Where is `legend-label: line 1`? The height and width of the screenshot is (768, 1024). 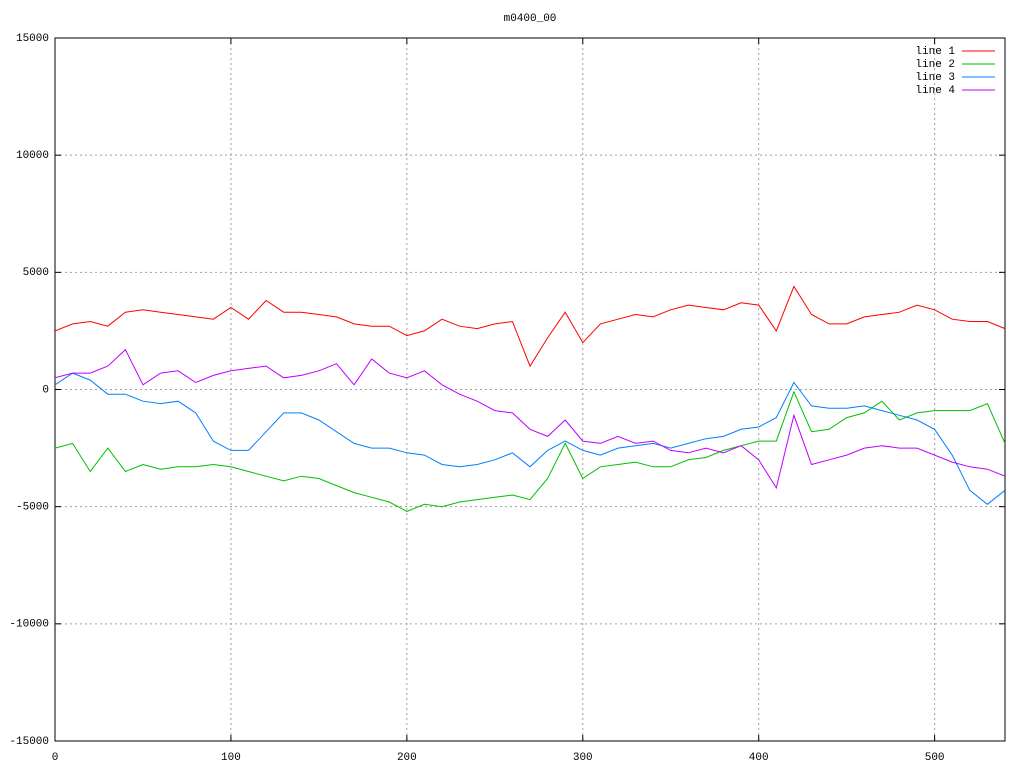 legend-label: line 1 is located at coordinates (935, 52).